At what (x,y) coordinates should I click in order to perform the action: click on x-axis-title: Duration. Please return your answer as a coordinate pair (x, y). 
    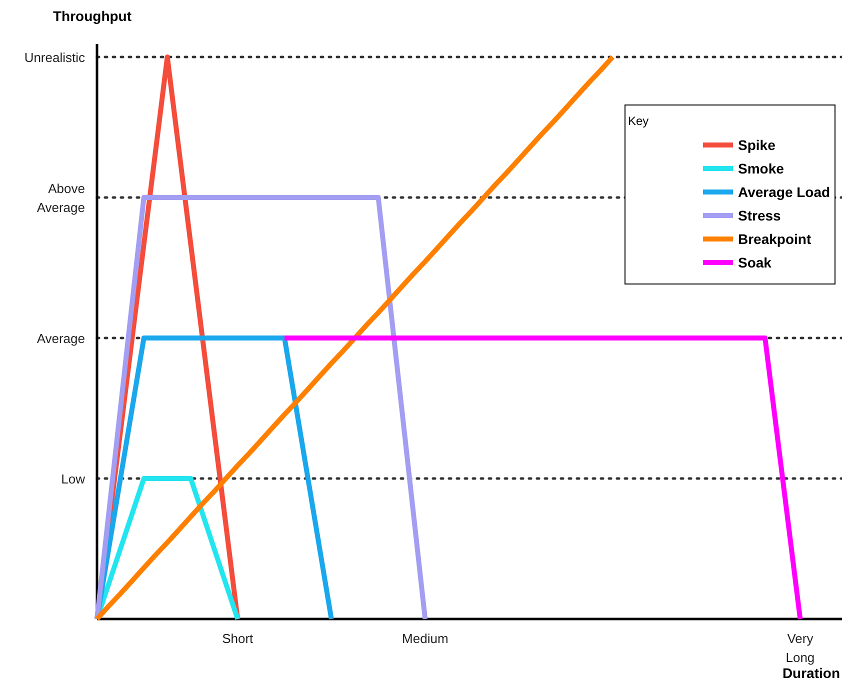
    Looking at the image, I should click on (811, 673).